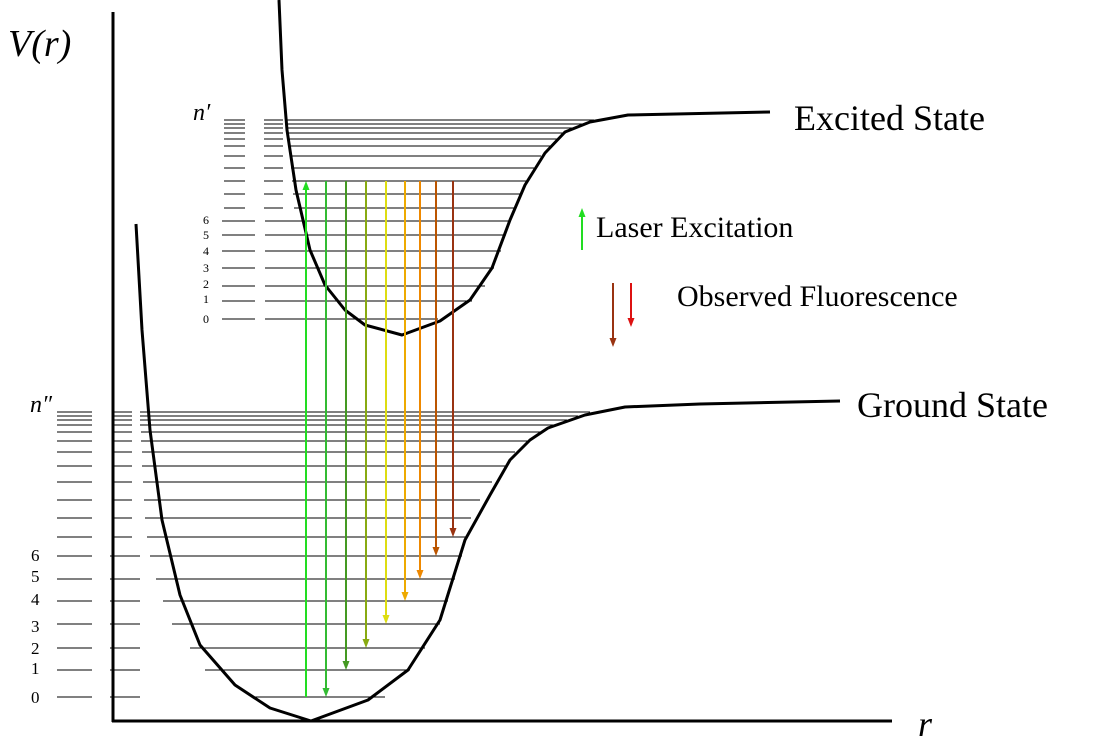 The image size is (1113, 741). Describe the element at coordinates (582, 212) in the screenshot. I see `legend-excitation-arrow-icon-head` at that location.